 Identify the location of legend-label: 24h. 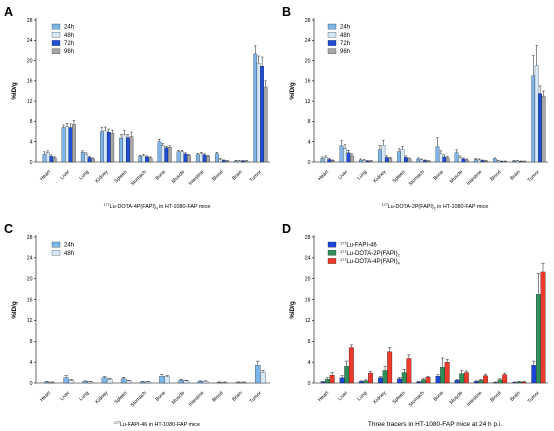
(345, 28).